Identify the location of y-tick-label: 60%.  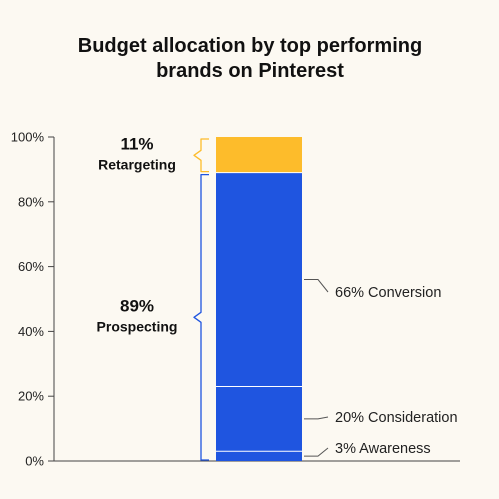
(31, 266).